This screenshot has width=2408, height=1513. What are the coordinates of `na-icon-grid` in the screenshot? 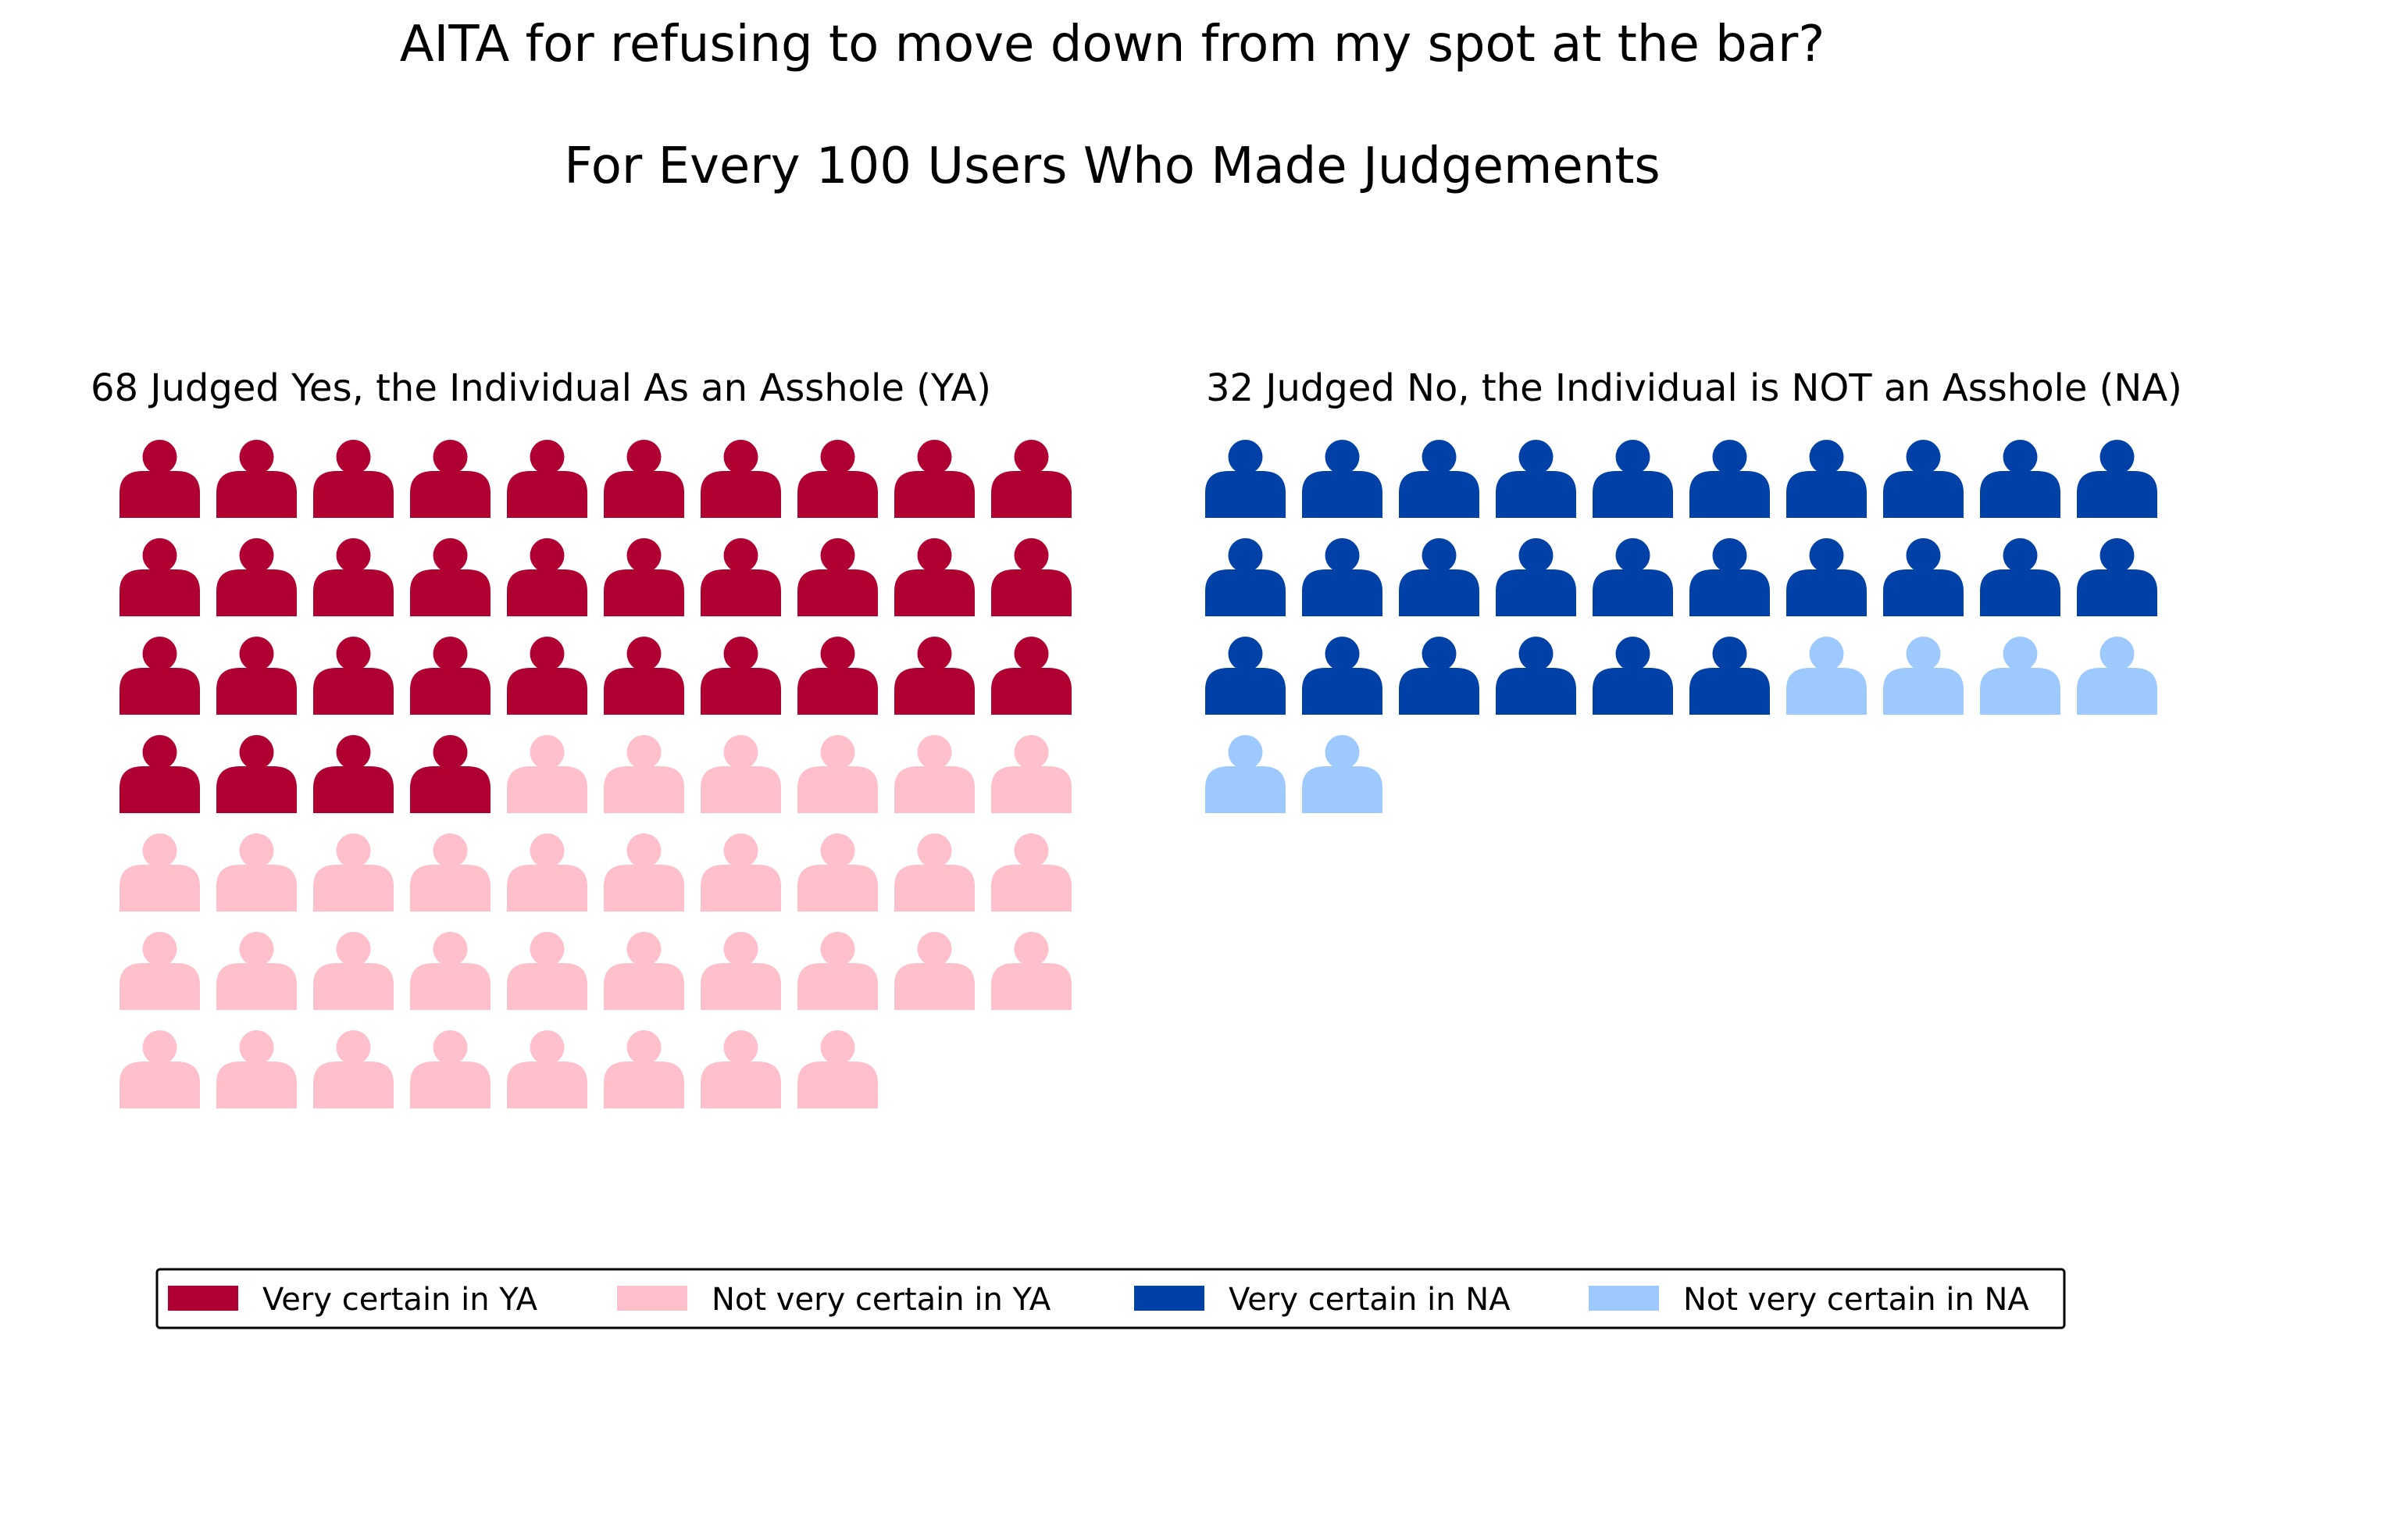 It's located at (1681, 626).